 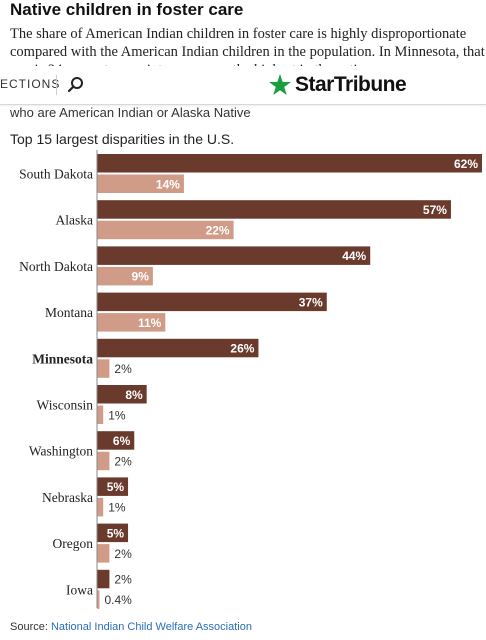 I want to click on category-label: Minnesota, so click(x=62, y=358).